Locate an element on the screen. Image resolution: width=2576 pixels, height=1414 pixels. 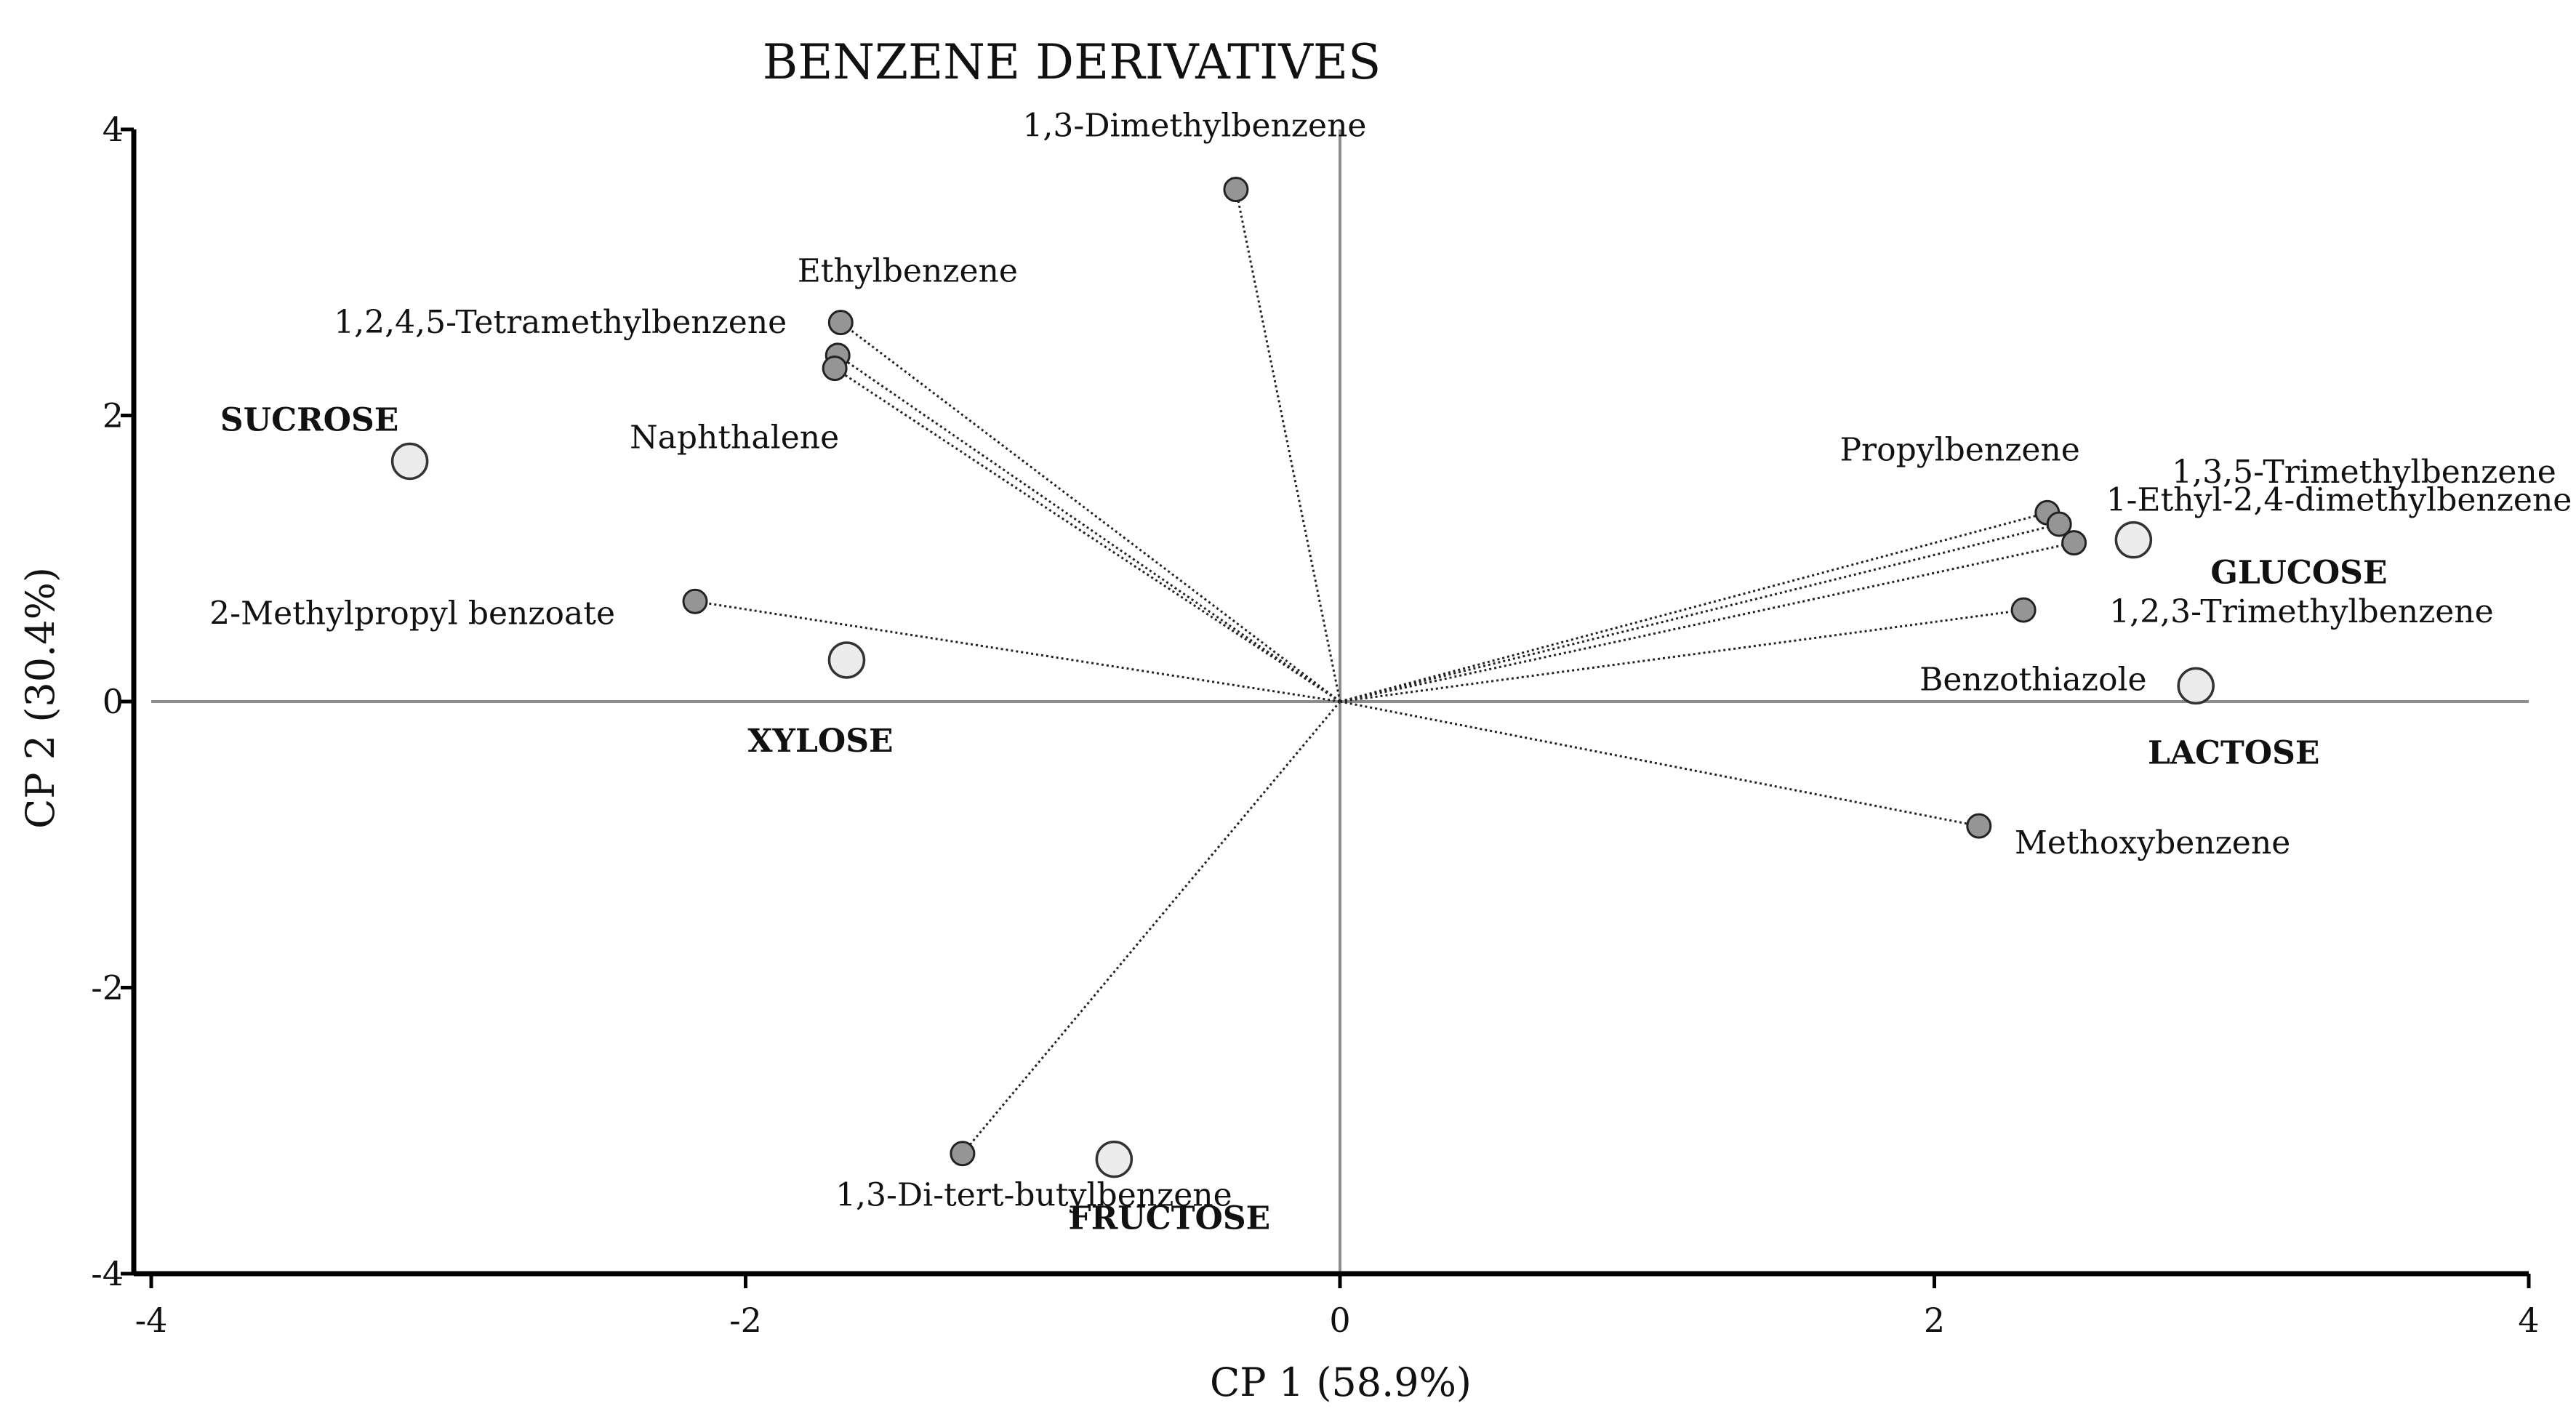
variable-label: Propylbenzene is located at coordinates (1959, 449).